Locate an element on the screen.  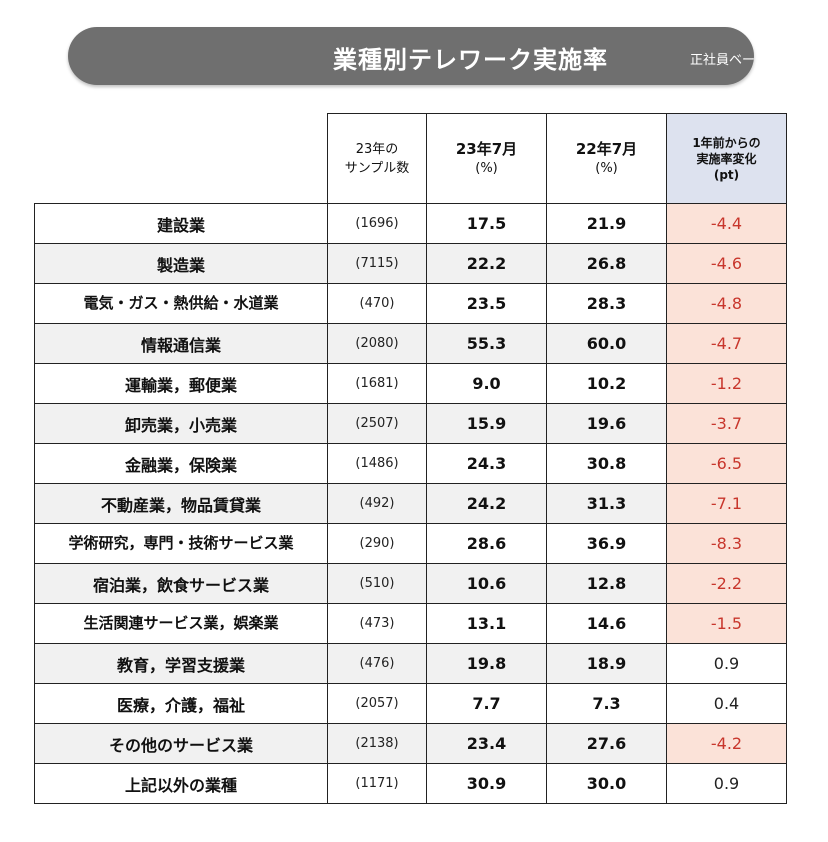
table-row: その他のサービス業 (2138) 23.4 27.6 -4.2 is located at coordinates (410, 743).